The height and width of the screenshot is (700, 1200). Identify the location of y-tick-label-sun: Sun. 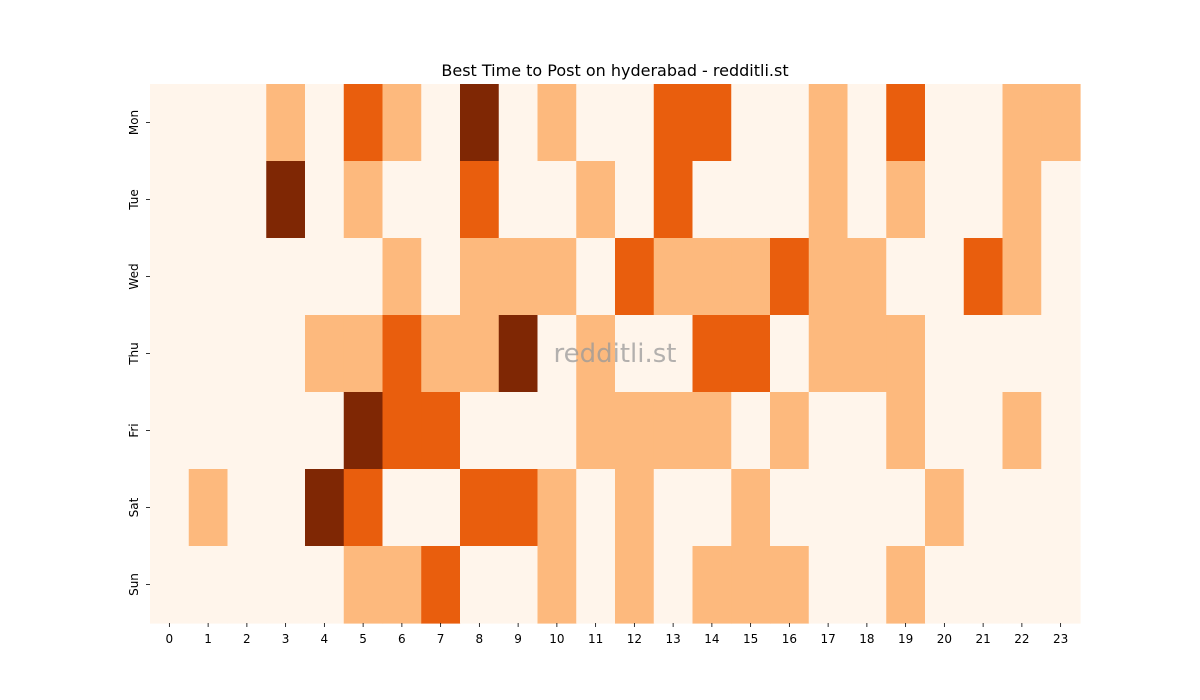
(134, 584).